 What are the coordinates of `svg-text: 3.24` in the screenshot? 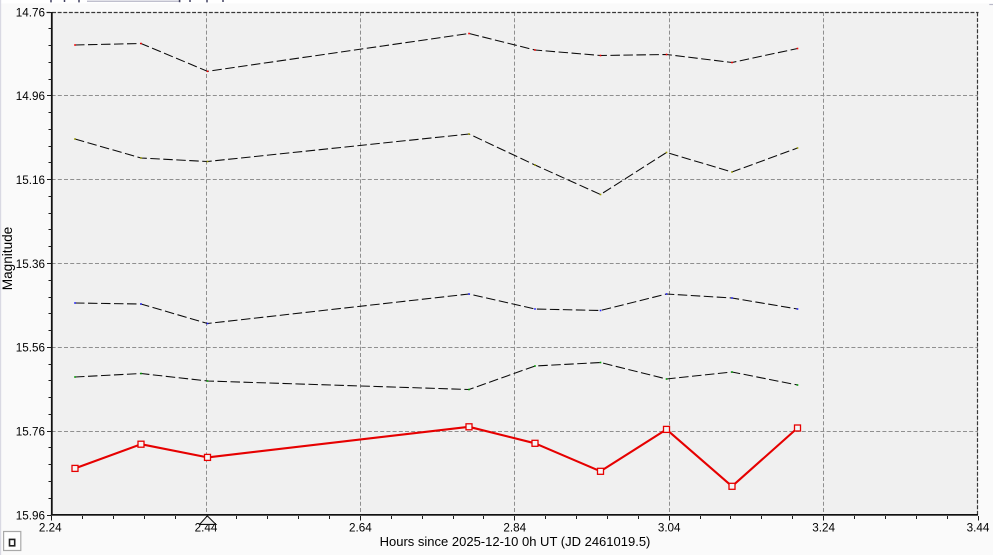 It's located at (823, 528).